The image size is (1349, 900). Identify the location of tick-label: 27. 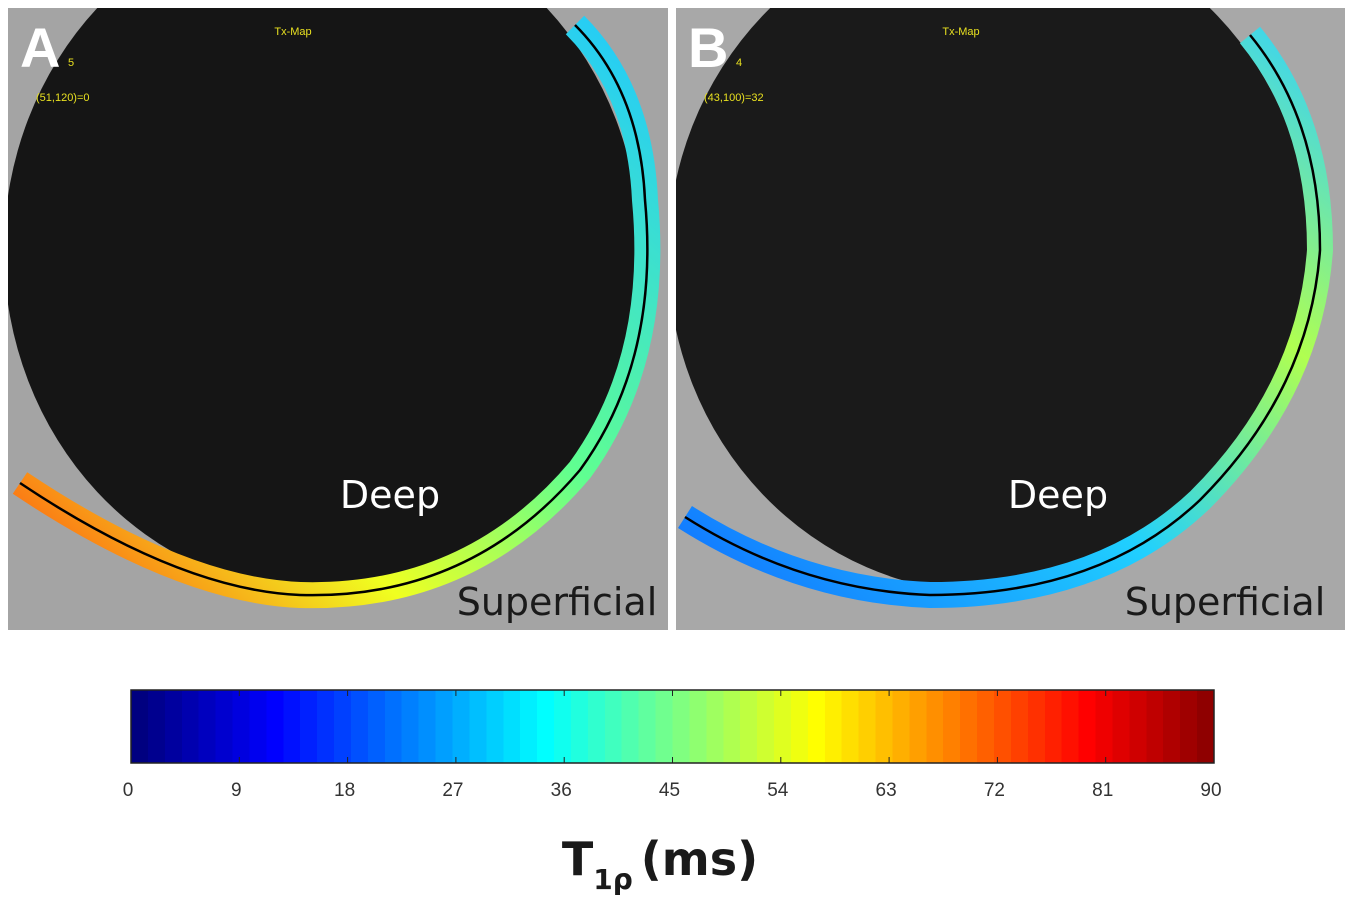
(452, 790).